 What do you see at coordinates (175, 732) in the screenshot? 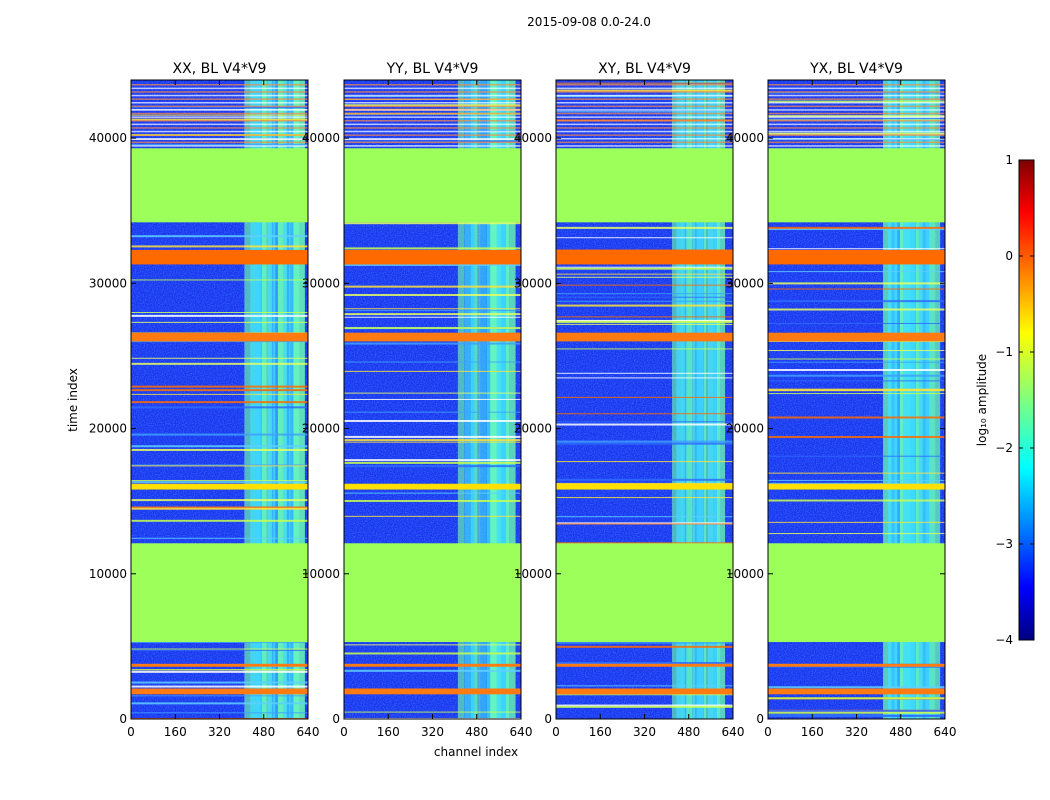
I see `x-tick-label: 160` at bounding box center [175, 732].